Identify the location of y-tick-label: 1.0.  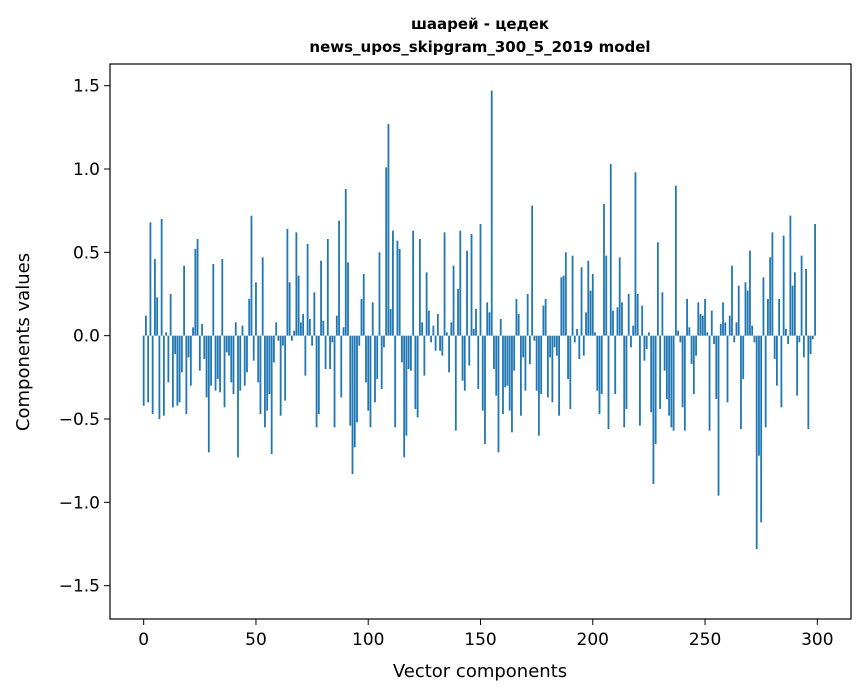
(86, 170).